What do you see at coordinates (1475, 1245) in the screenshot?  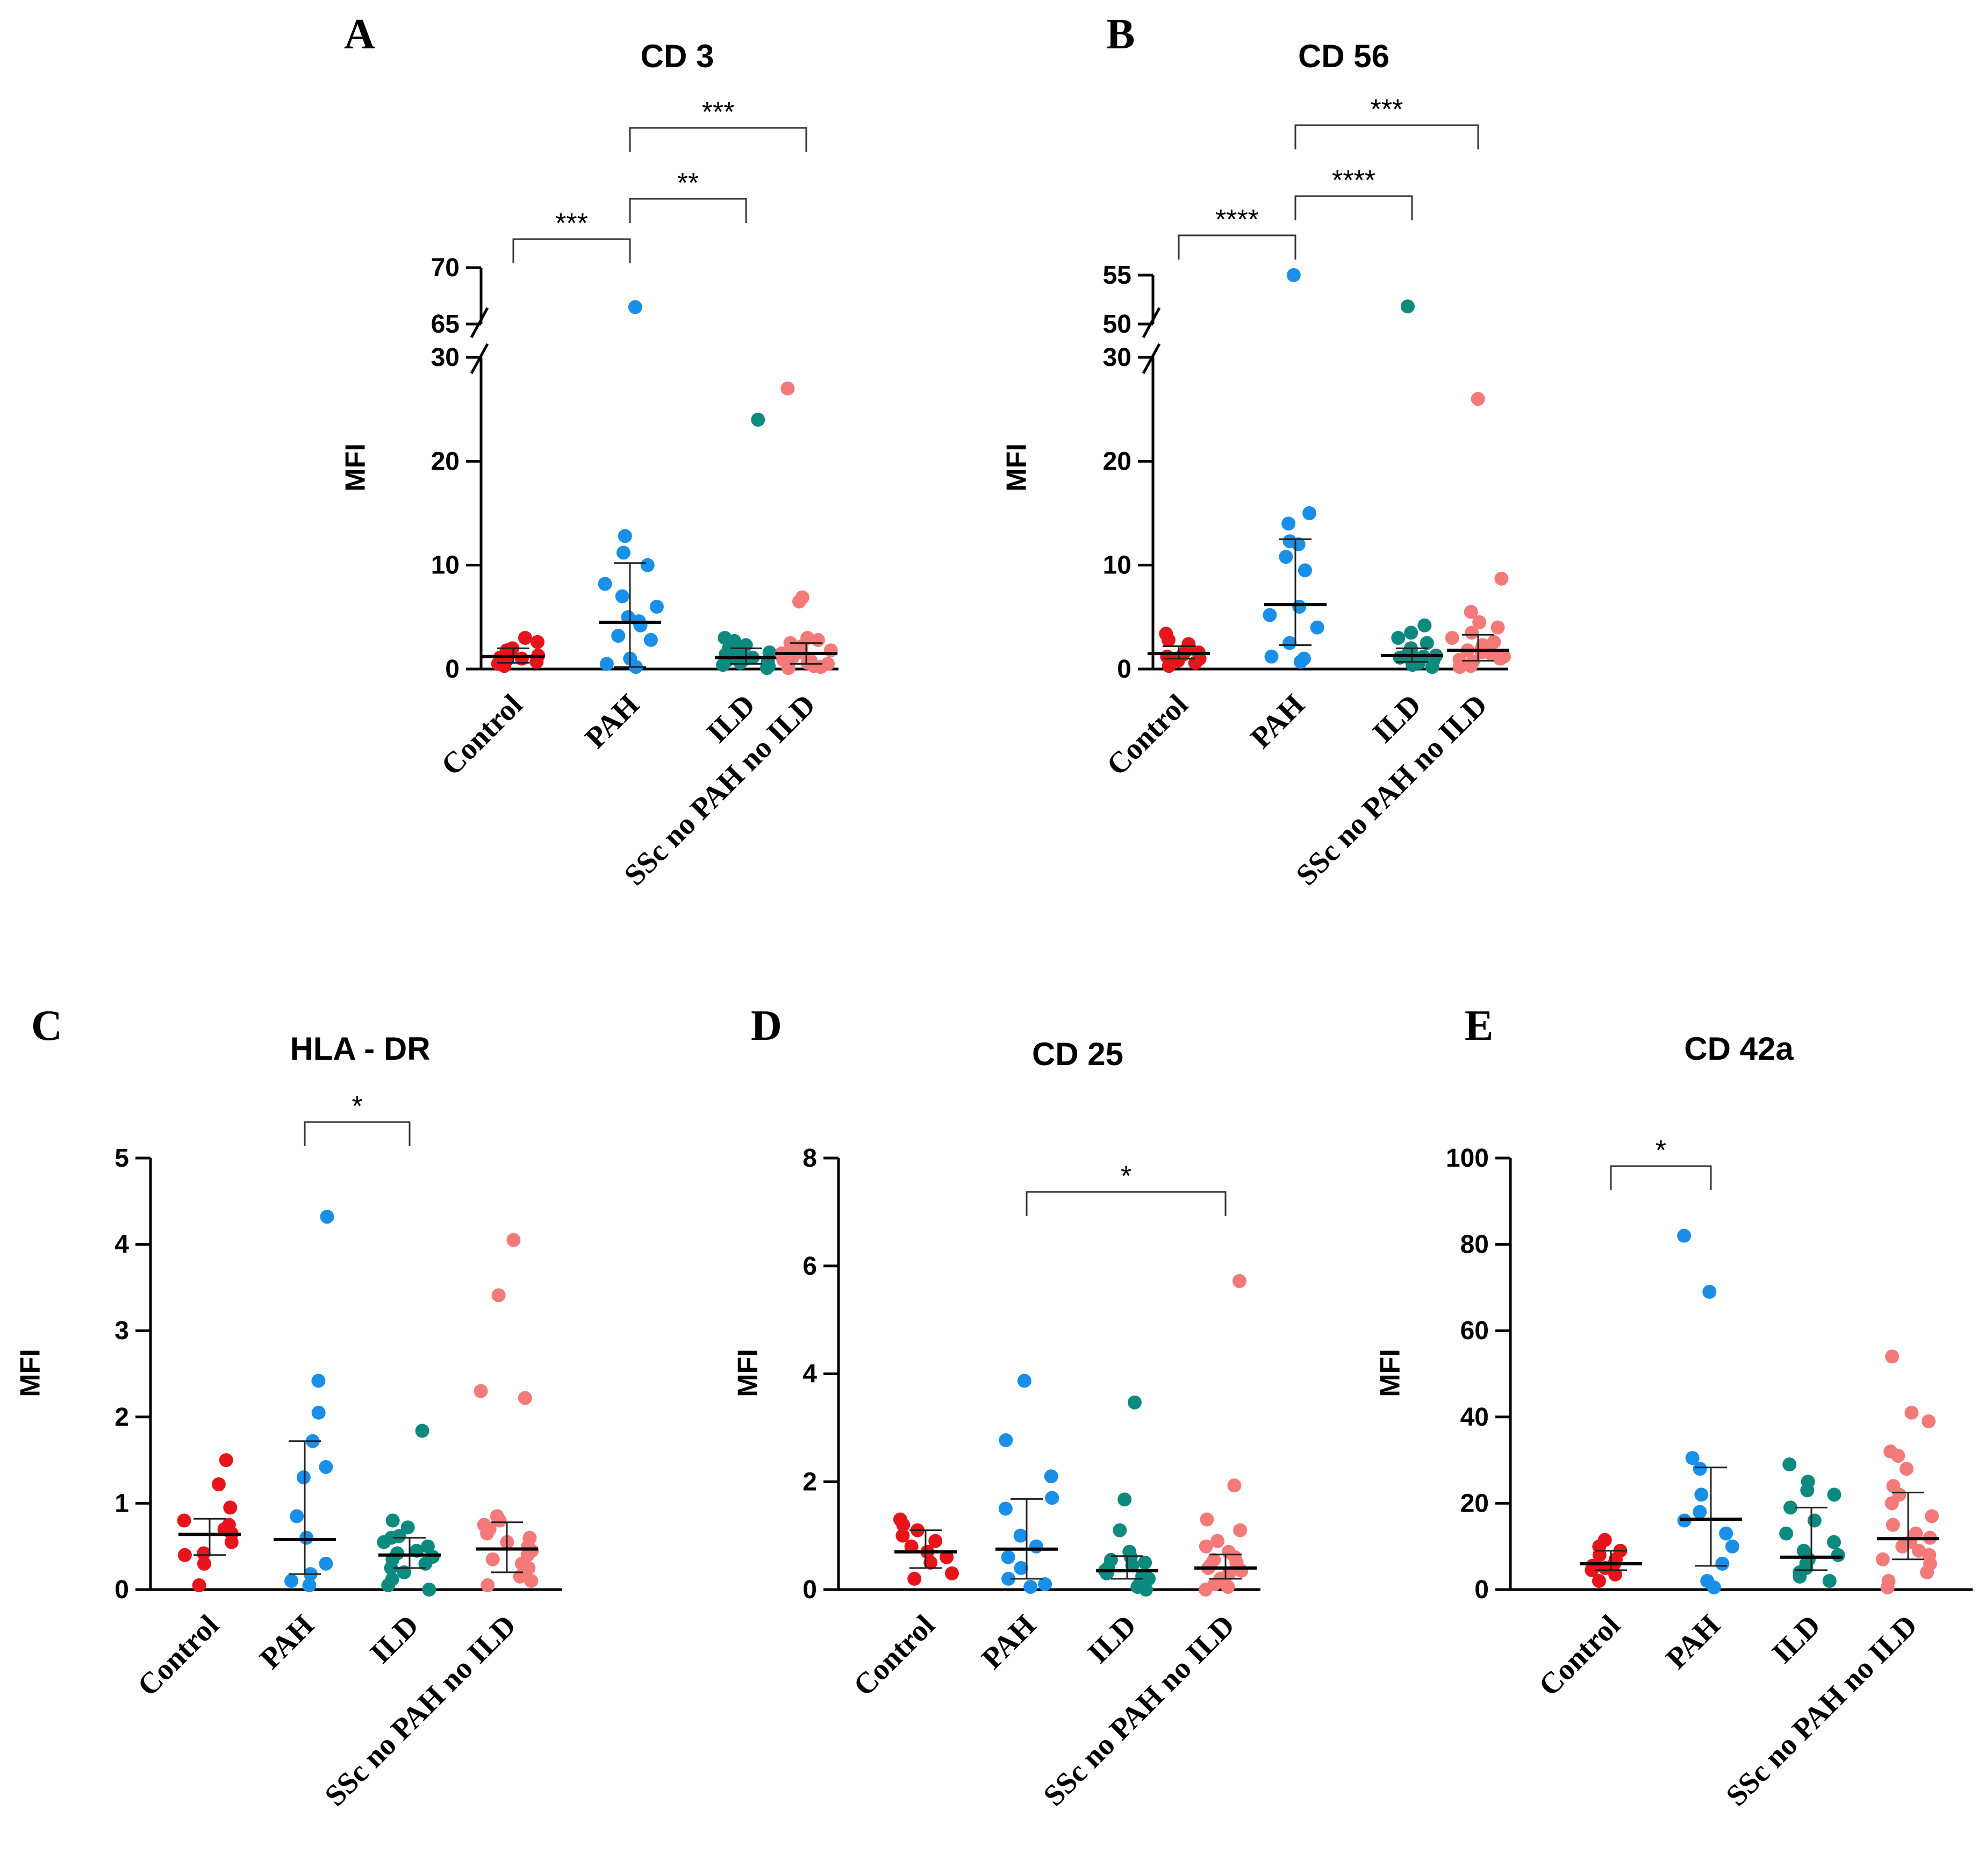 I see `y-tick-label: 80` at bounding box center [1475, 1245].